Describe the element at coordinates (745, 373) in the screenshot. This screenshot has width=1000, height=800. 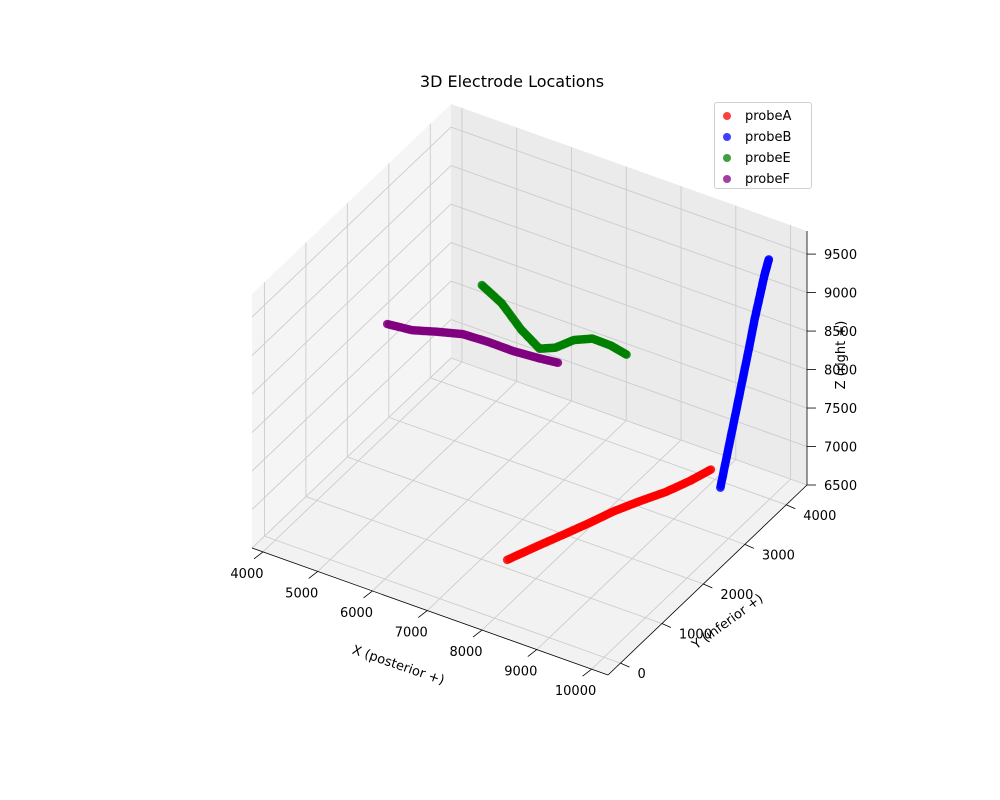
I see `series-probeB` at that location.